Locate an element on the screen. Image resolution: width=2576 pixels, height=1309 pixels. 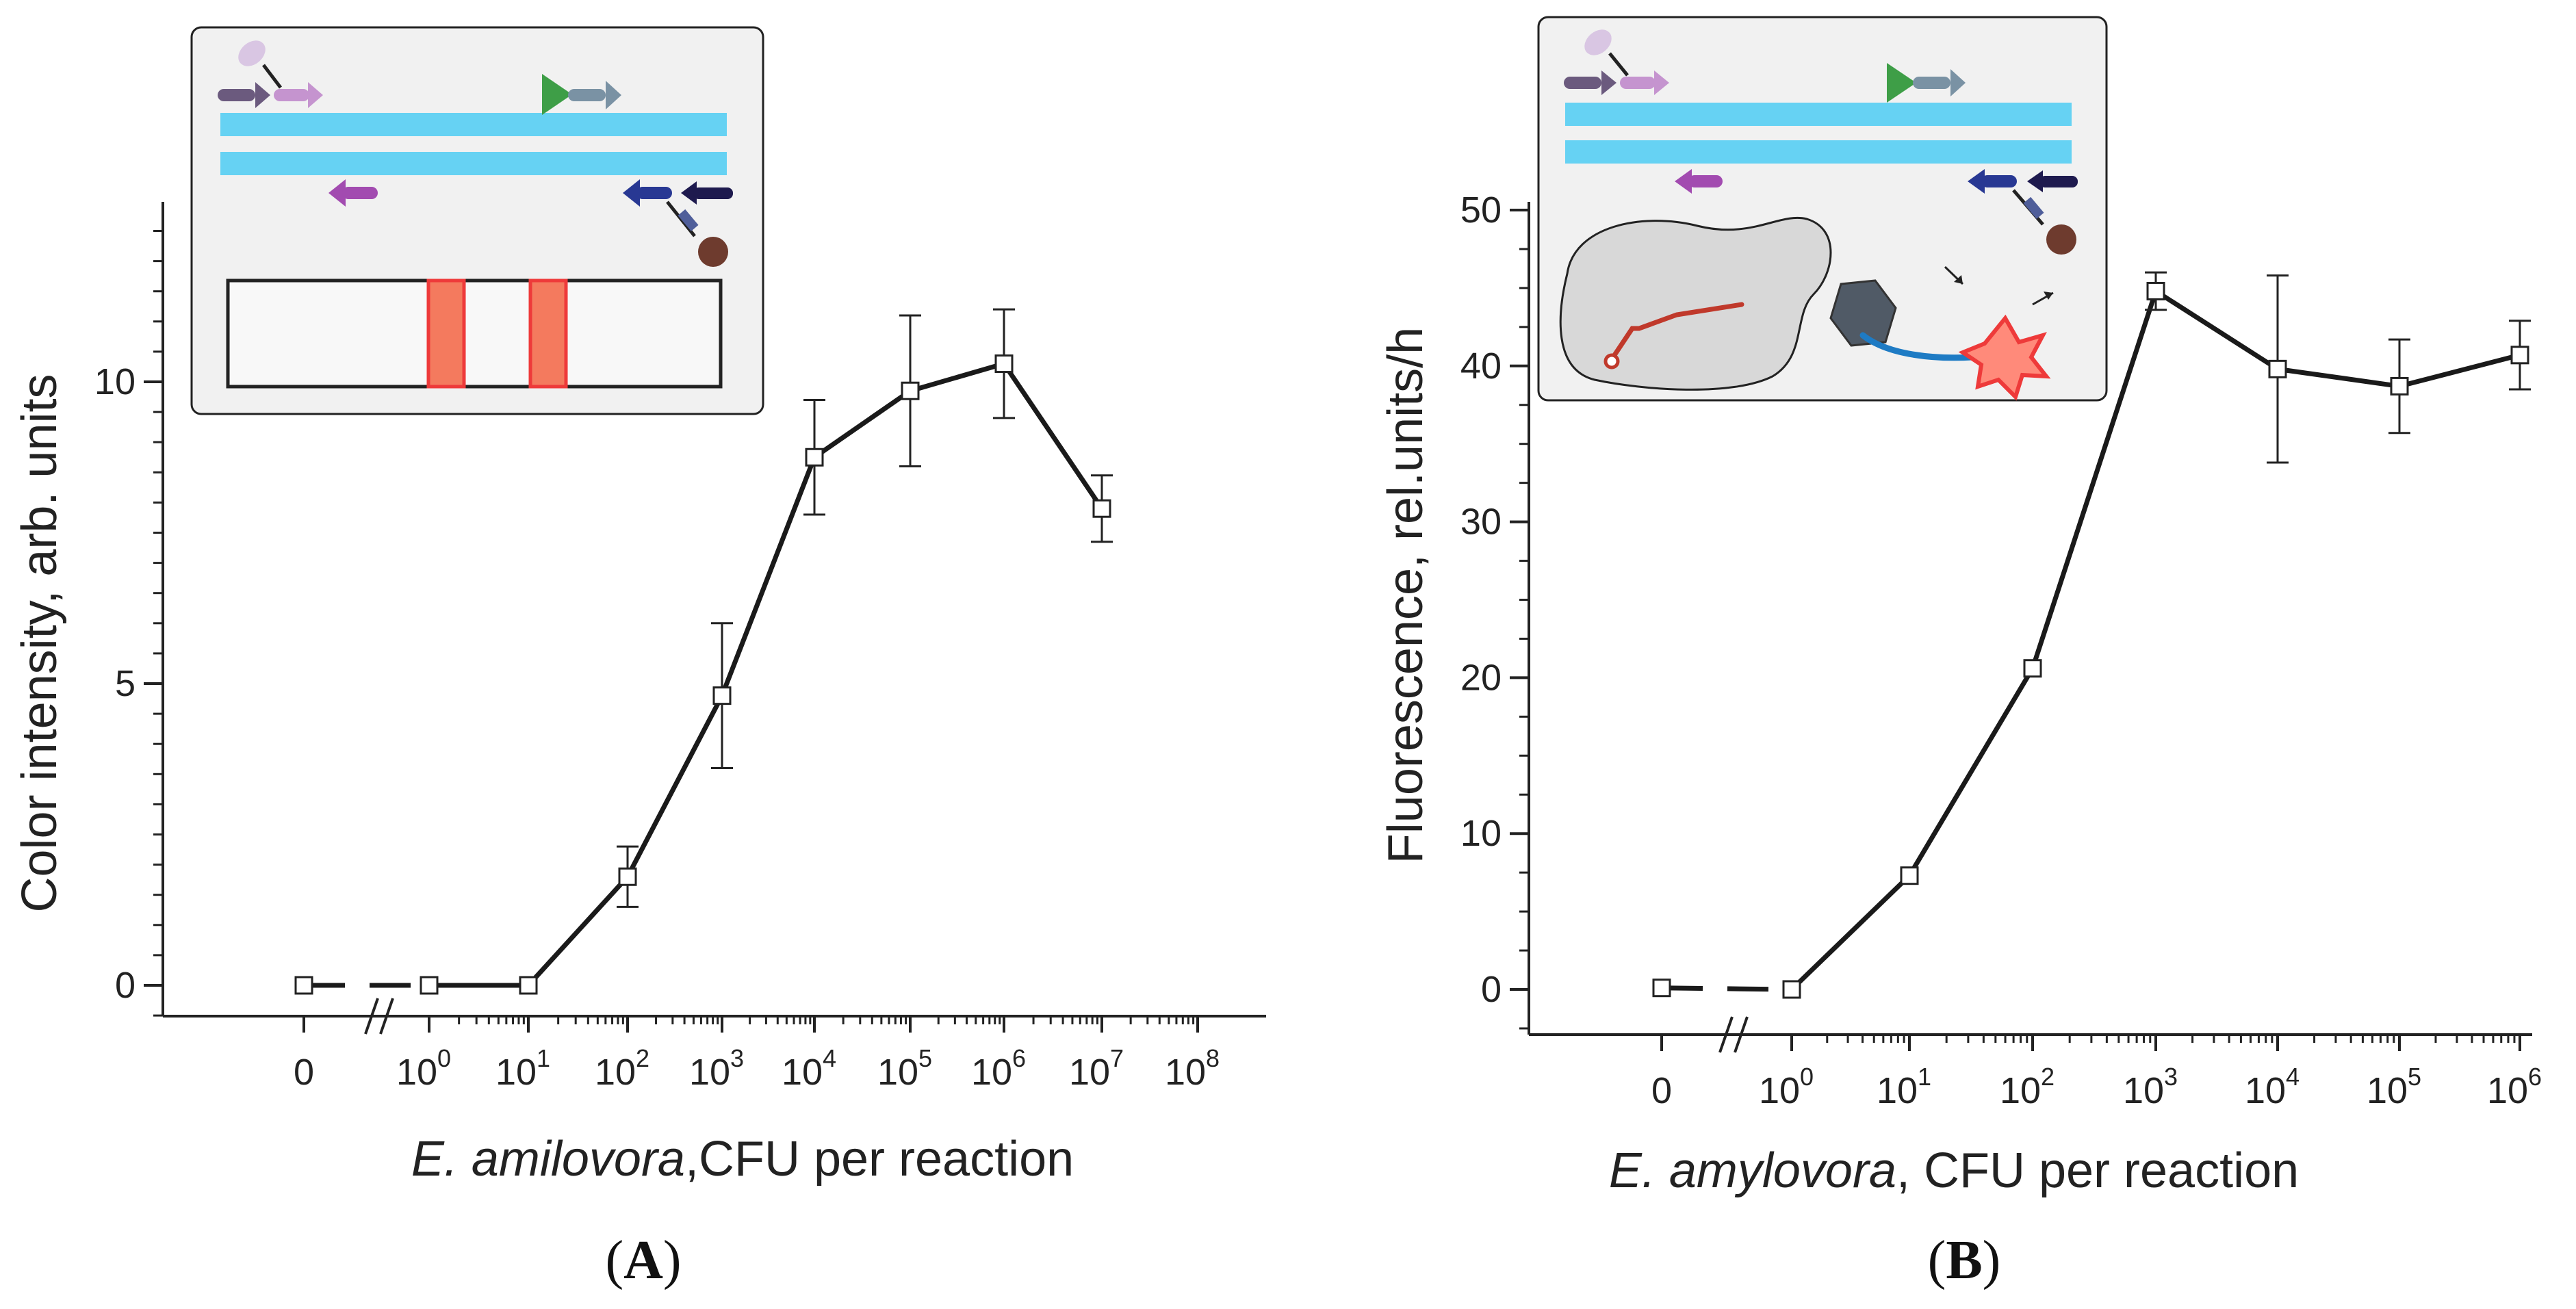
polymerase-icon is located at coordinates (1695, 303).